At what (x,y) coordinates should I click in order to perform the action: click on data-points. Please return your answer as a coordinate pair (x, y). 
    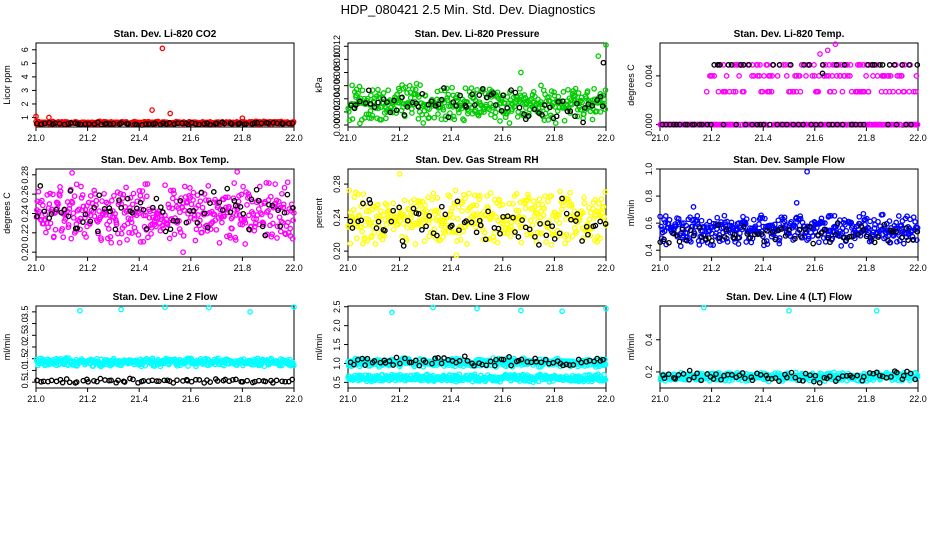
    Looking at the image, I should click on (789, 209).